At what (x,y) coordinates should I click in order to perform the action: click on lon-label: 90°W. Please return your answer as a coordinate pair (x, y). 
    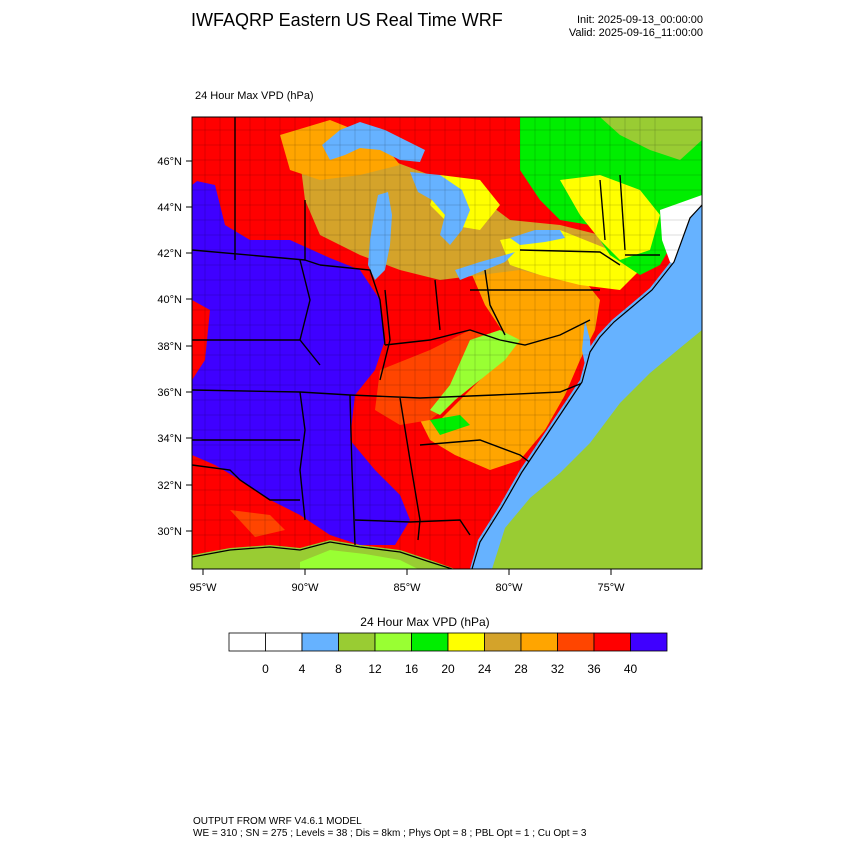
    Looking at the image, I should click on (305, 588).